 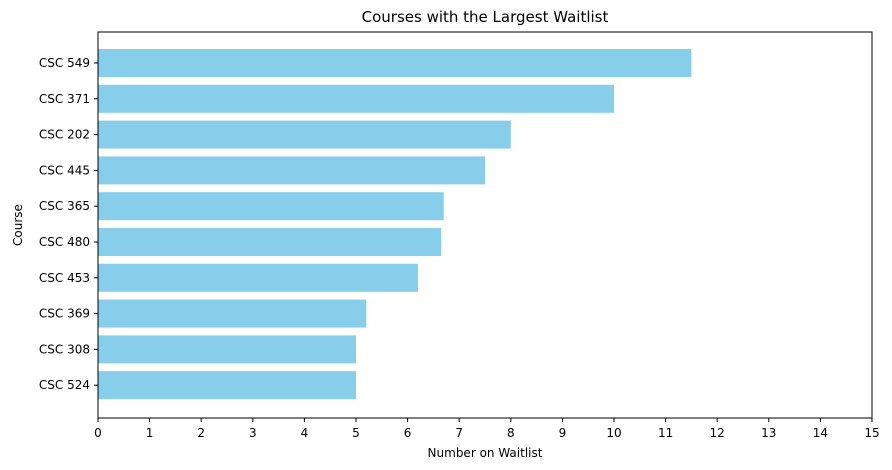 I want to click on y-tick-label: CSC 369, so click(x=64, y=314).